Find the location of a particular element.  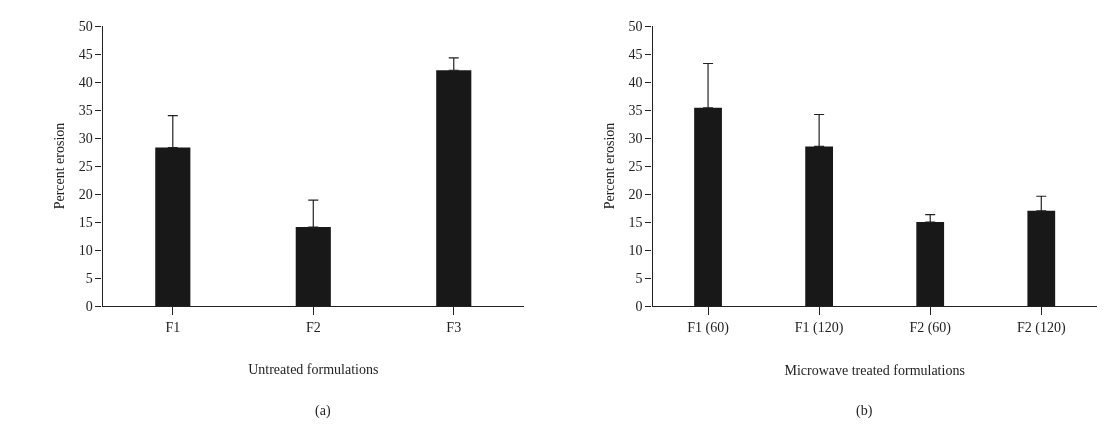

x-axis-title: Untreated formulations is located at coordinates (313, 370).